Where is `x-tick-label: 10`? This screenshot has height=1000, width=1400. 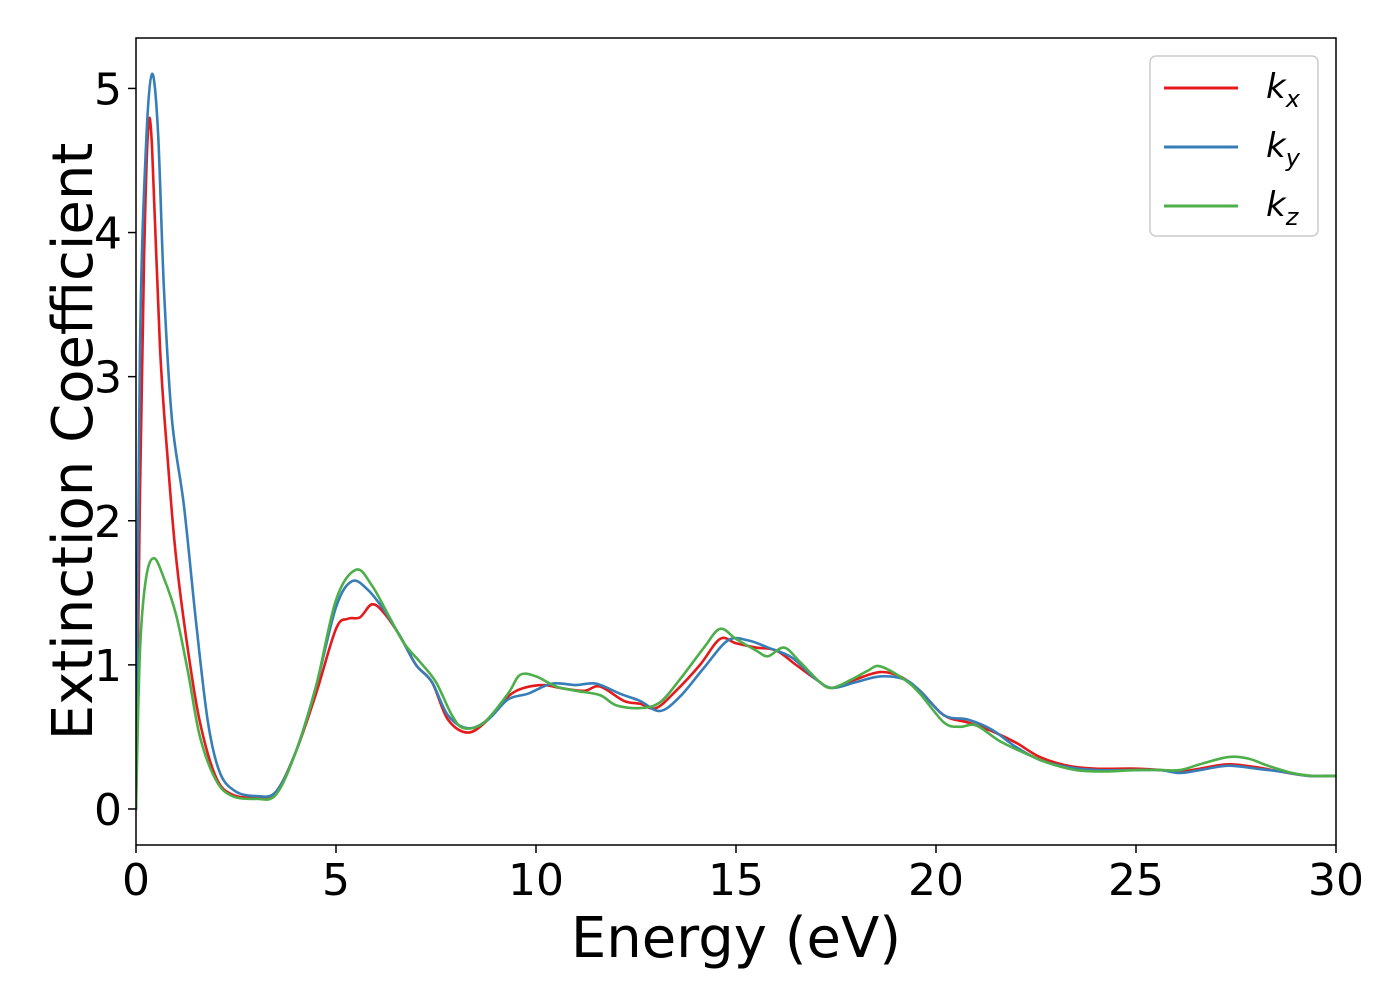 x-tick-label: 10 is located at coordinates (536, 880).